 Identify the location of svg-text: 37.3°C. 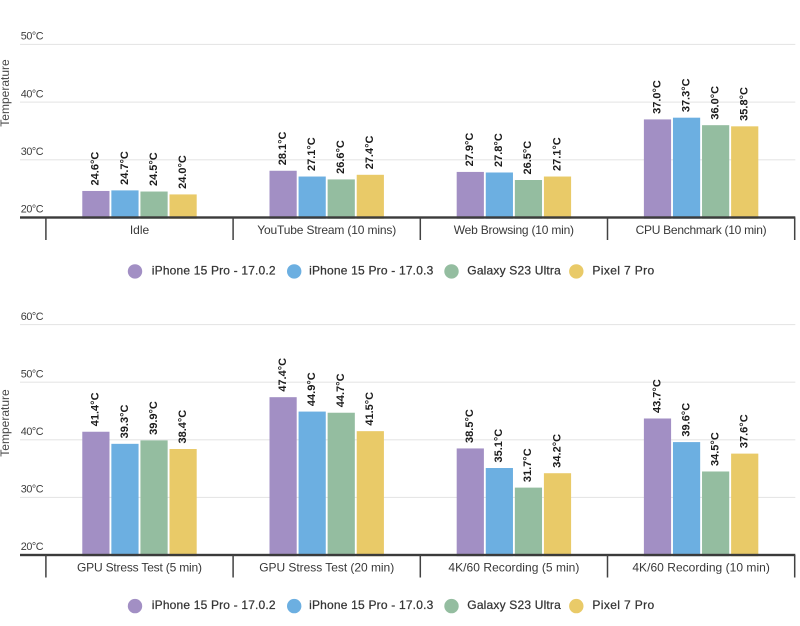
(686, 95).